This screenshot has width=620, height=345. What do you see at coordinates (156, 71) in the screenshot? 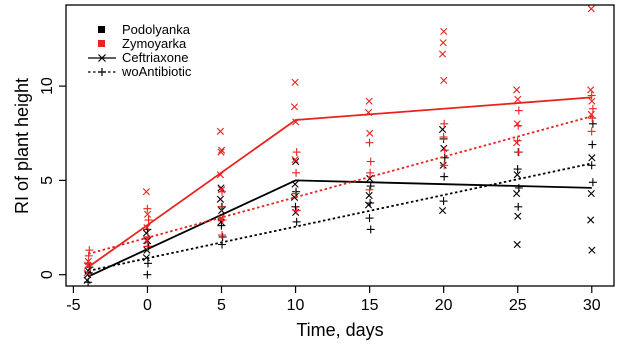
I see `legend-label-woantibiotic: woAntibiotic` at bounding box center [156, 71].